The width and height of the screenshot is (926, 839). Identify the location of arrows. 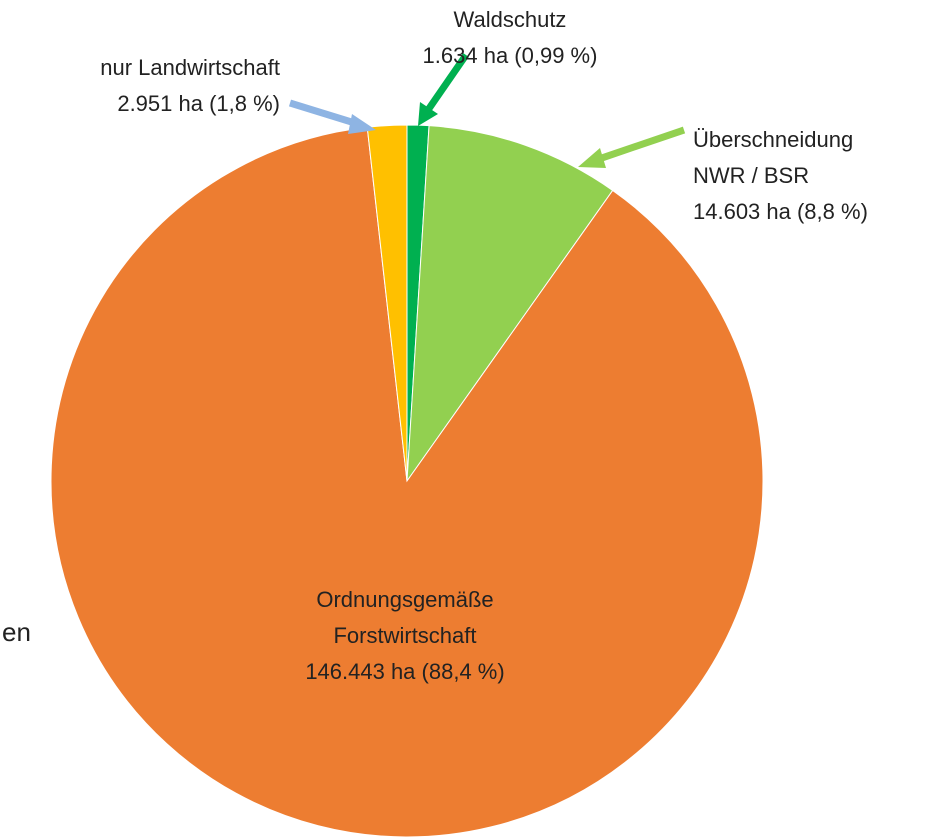
(487, 110).